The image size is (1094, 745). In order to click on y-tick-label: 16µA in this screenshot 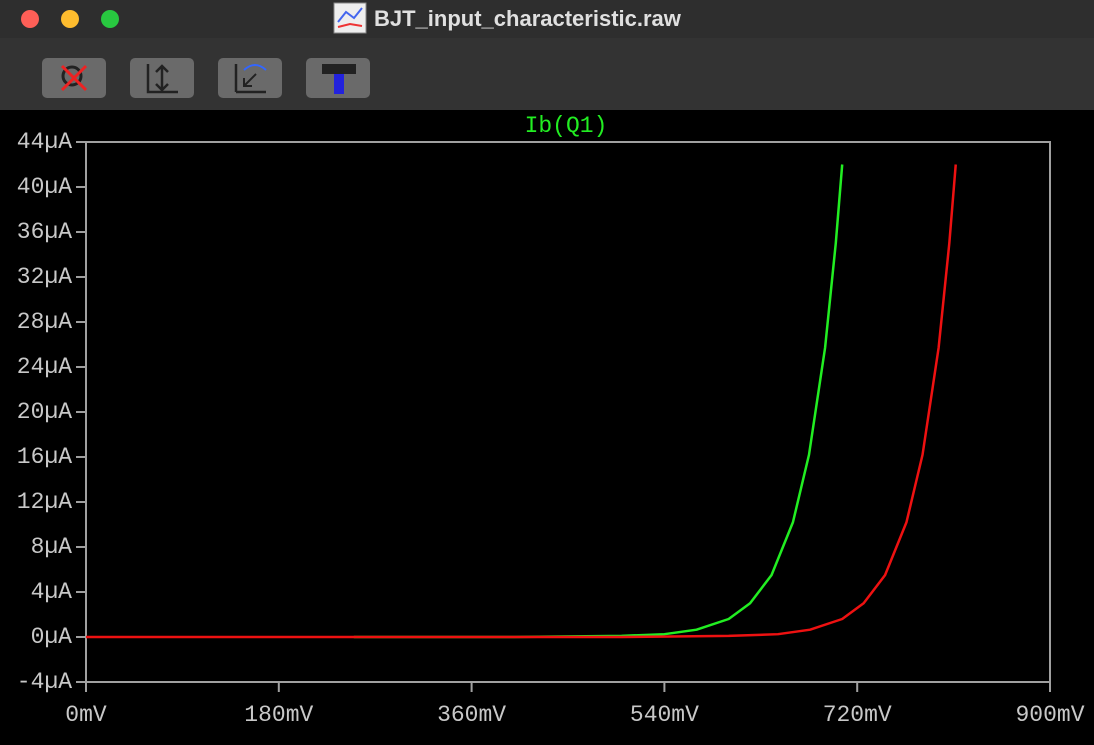, I will do `click(44, 457)`.